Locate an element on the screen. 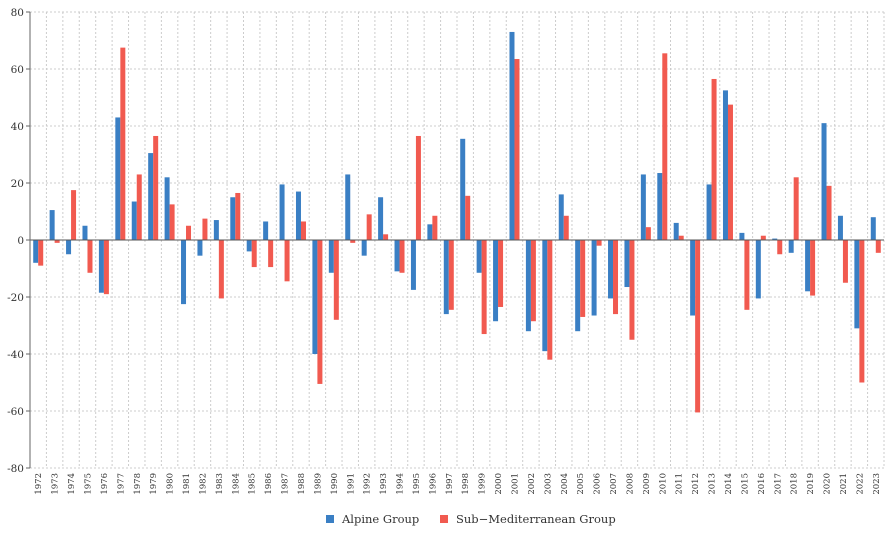 This screenshot has width=892, height=540. bar-sub-mediterranean-2020 is located at coordinates (829, 212).